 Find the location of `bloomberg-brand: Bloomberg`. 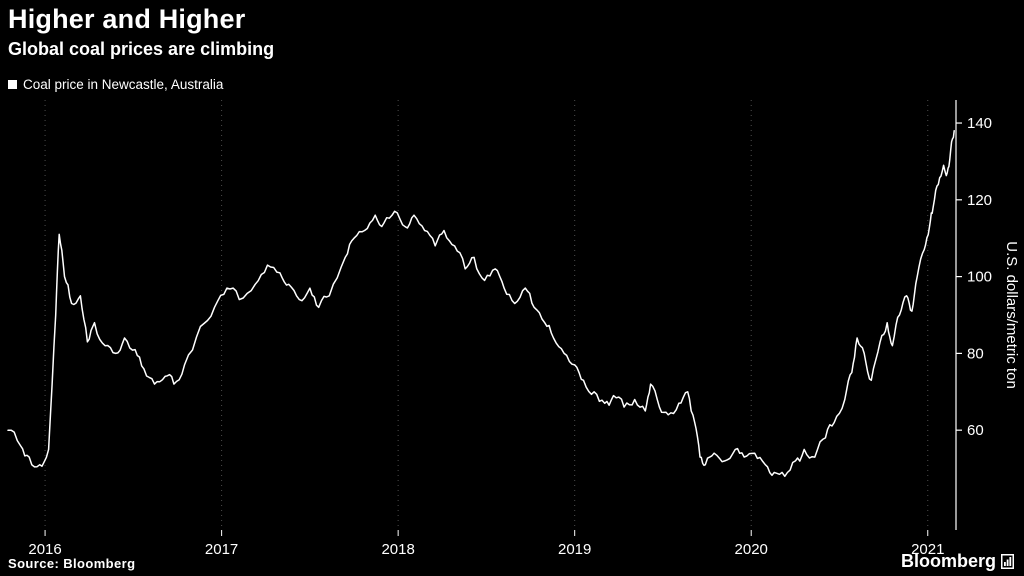

bloomberg-brand: Bloomberg is located at coordinates (957, 561).